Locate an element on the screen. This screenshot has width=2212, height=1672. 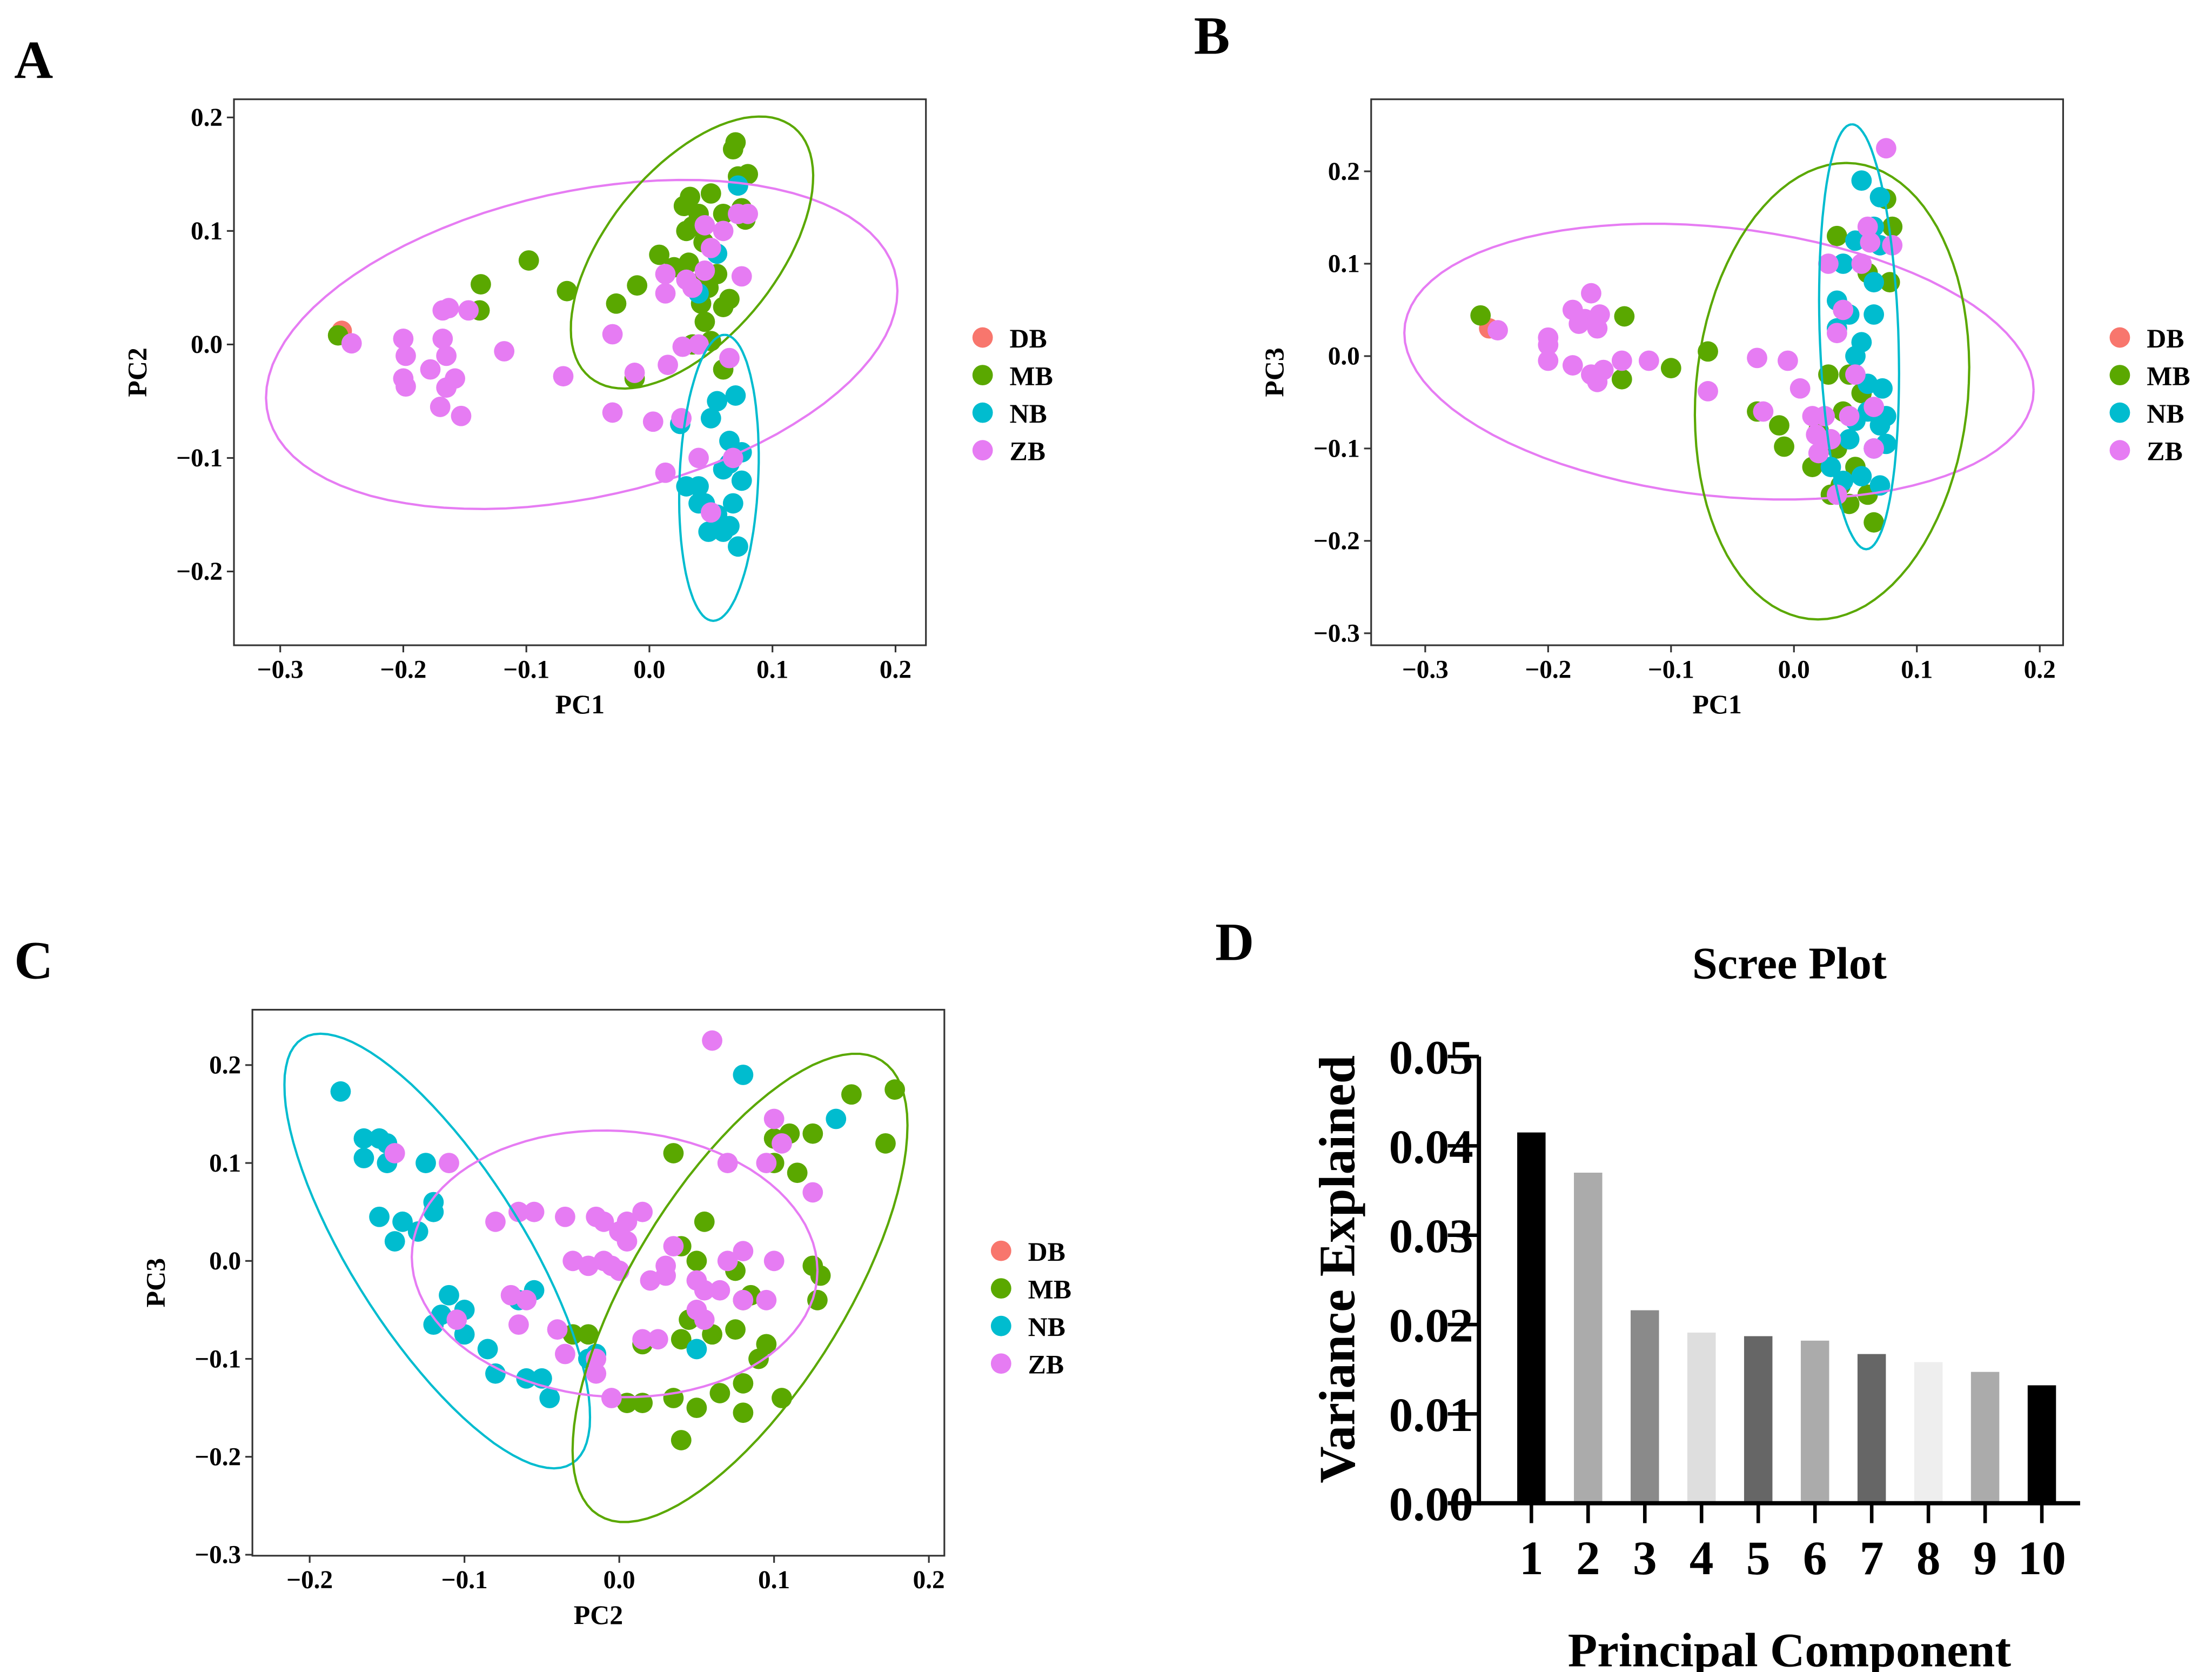
y-tick-label: 0.01 is located at coordinates (1431, 1415).